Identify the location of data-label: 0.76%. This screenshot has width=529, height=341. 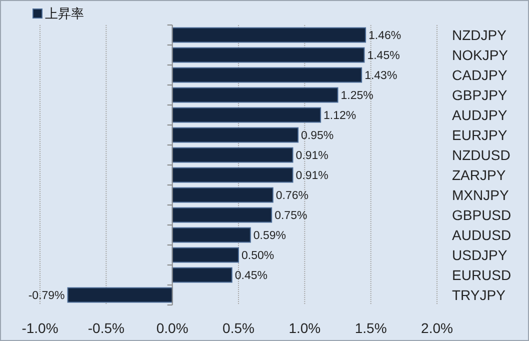
(292, 196).